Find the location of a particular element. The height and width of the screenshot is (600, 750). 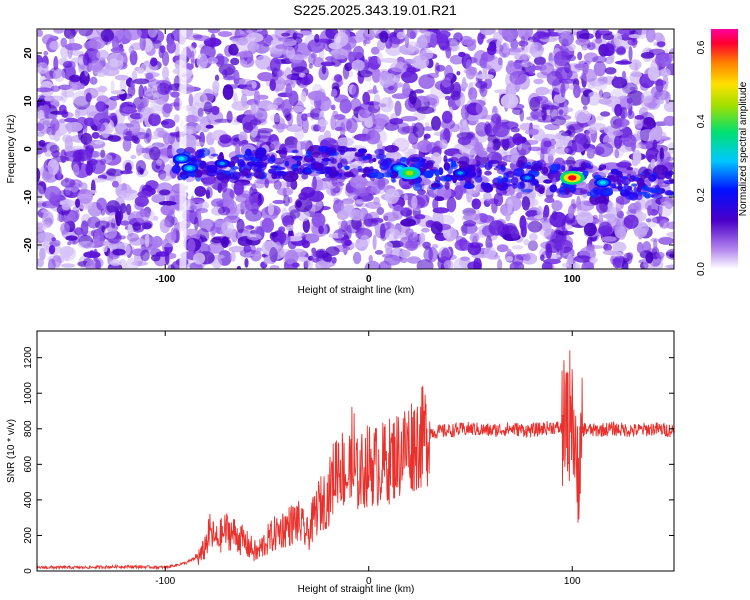

y-tick-label: -20 is located at coordinates (28, 244).